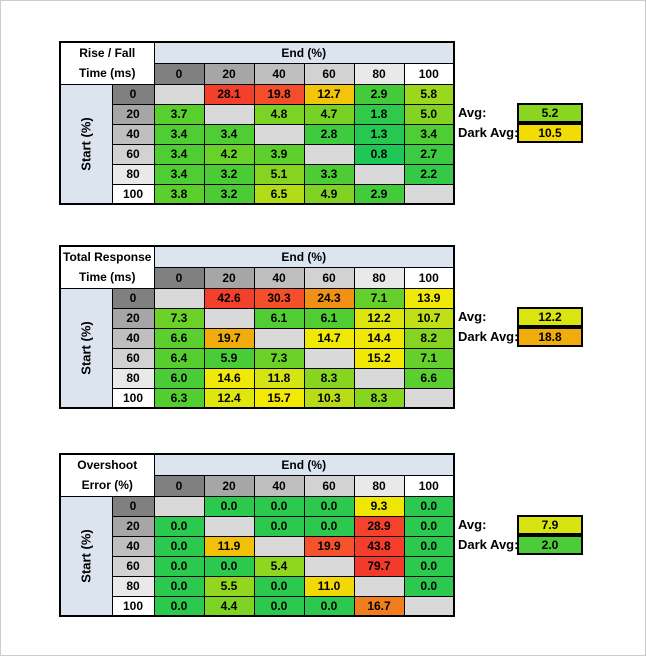 This screenshot has height=656, width=646. I want to click on cell-start40-end20: 11.9, so click(229, 546).